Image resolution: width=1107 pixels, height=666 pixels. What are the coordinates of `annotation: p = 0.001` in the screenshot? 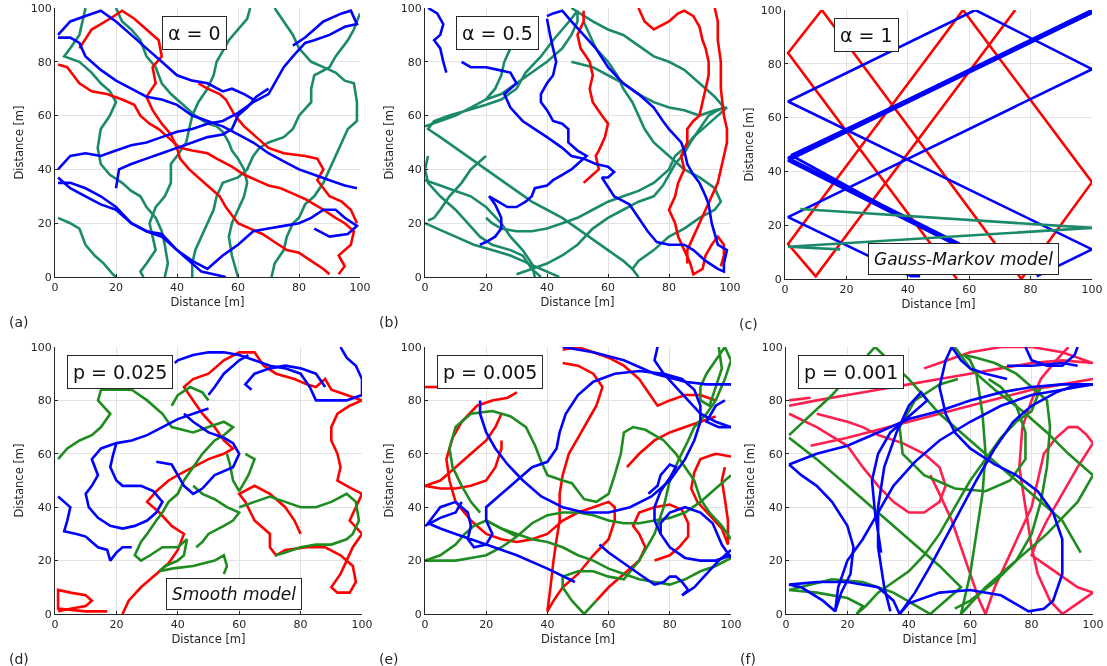 It's located at (851, 372).